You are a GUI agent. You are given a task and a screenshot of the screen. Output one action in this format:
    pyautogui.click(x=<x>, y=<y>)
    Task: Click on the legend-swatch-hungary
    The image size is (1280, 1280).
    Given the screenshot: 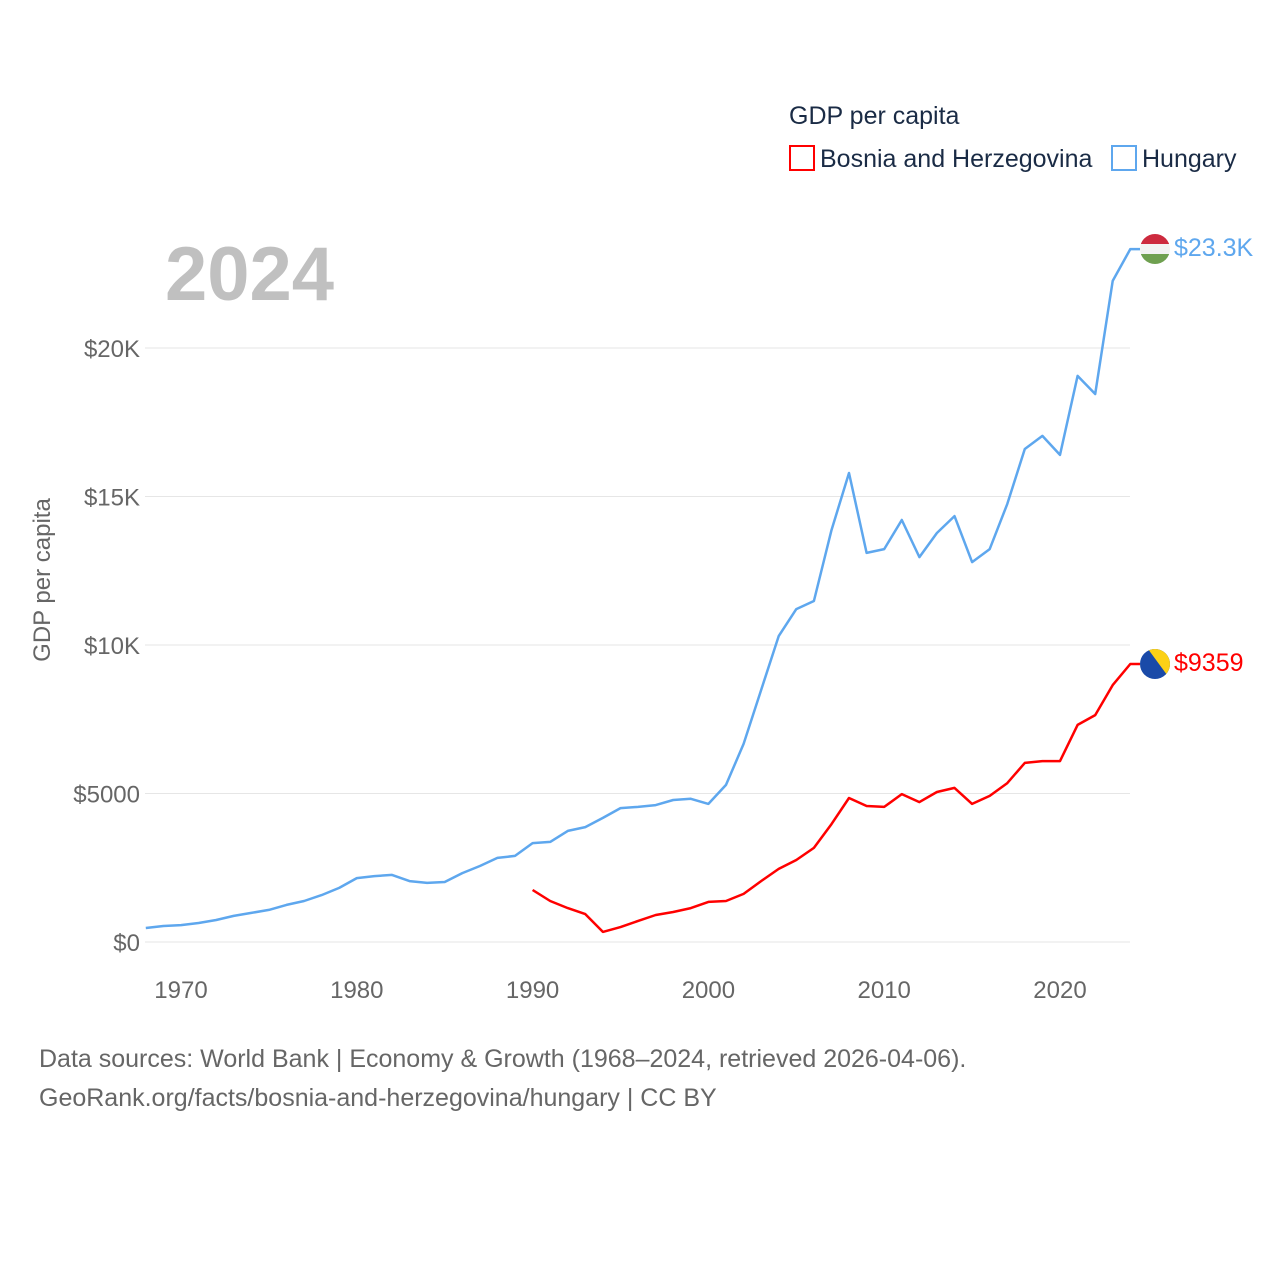 What is the action you would take?
    pyautogui.click(x=1124, y=158)
    